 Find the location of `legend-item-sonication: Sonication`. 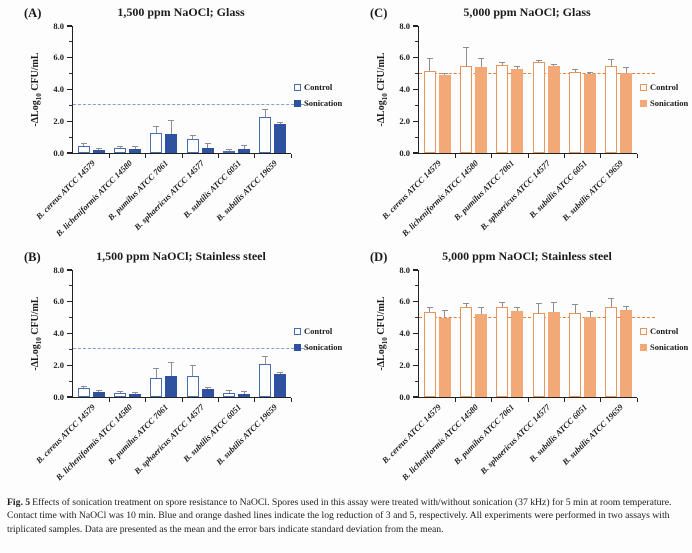

legend-item-sonication: Sonication is located at coordinates (664, 103).